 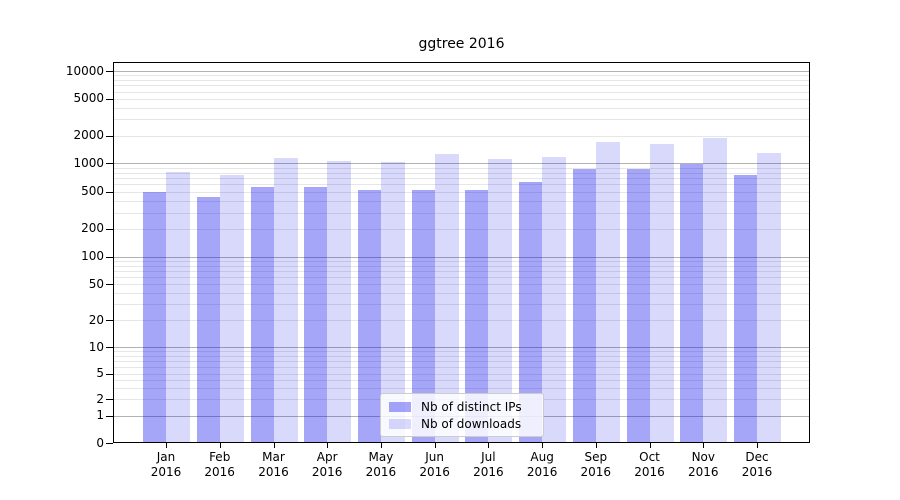 What do you see at coordinates (92, 256) in the screenshot?
I see `y-tick-label: 100` at bounding box center [92, 256].